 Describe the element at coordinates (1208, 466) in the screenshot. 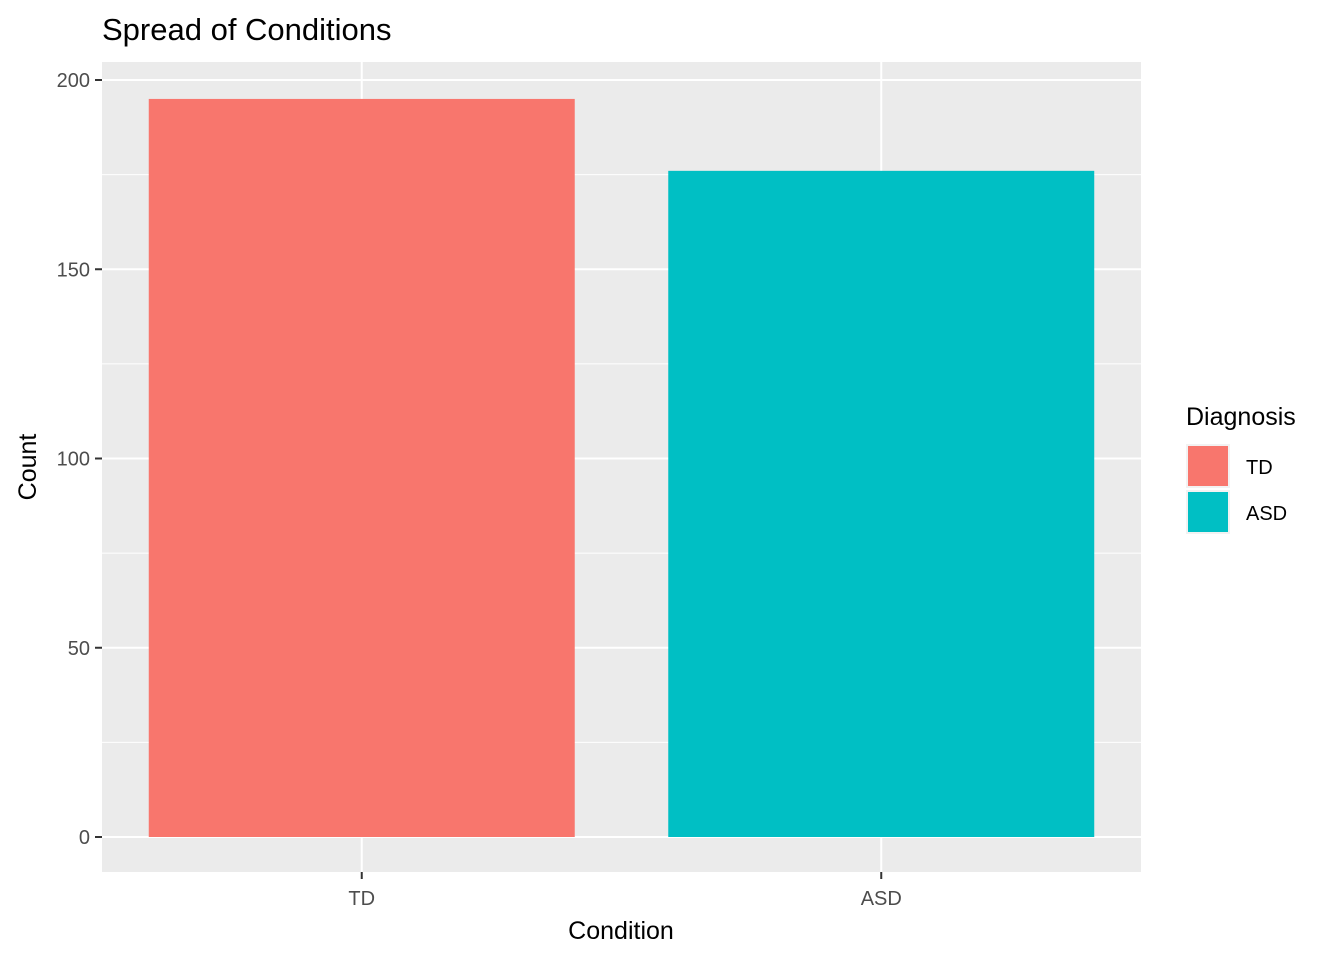

I see `legend-swatch-td` at that location.